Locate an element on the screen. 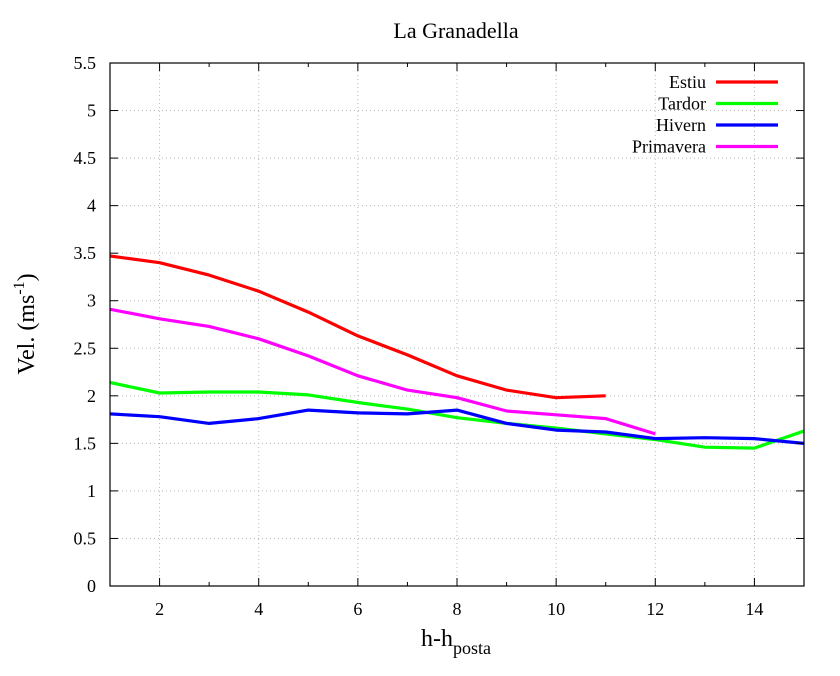  x-tick-label: 2 is located at coordinates (159, 609).